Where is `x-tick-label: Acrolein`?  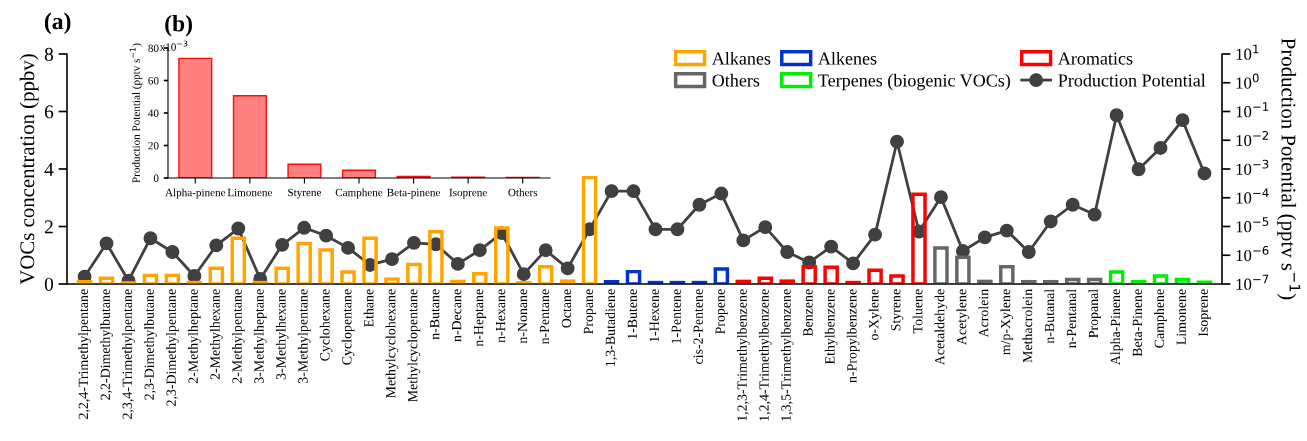 x-tick-label: Acrolein is located at coordinates (983, 313).